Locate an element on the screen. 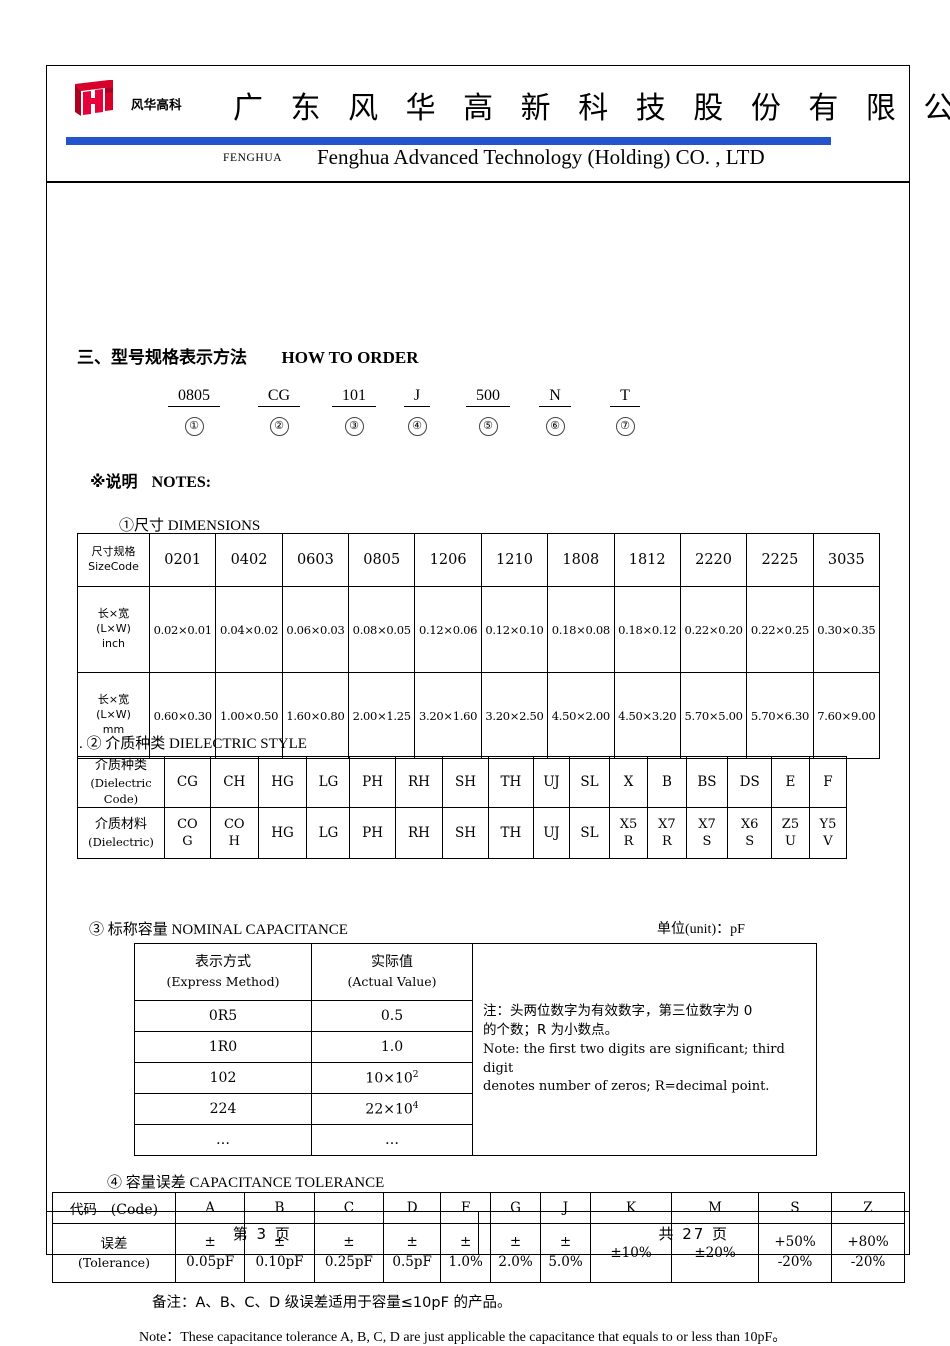  table-row: 0R5 0.5 is located at coordinates (475, 1016).